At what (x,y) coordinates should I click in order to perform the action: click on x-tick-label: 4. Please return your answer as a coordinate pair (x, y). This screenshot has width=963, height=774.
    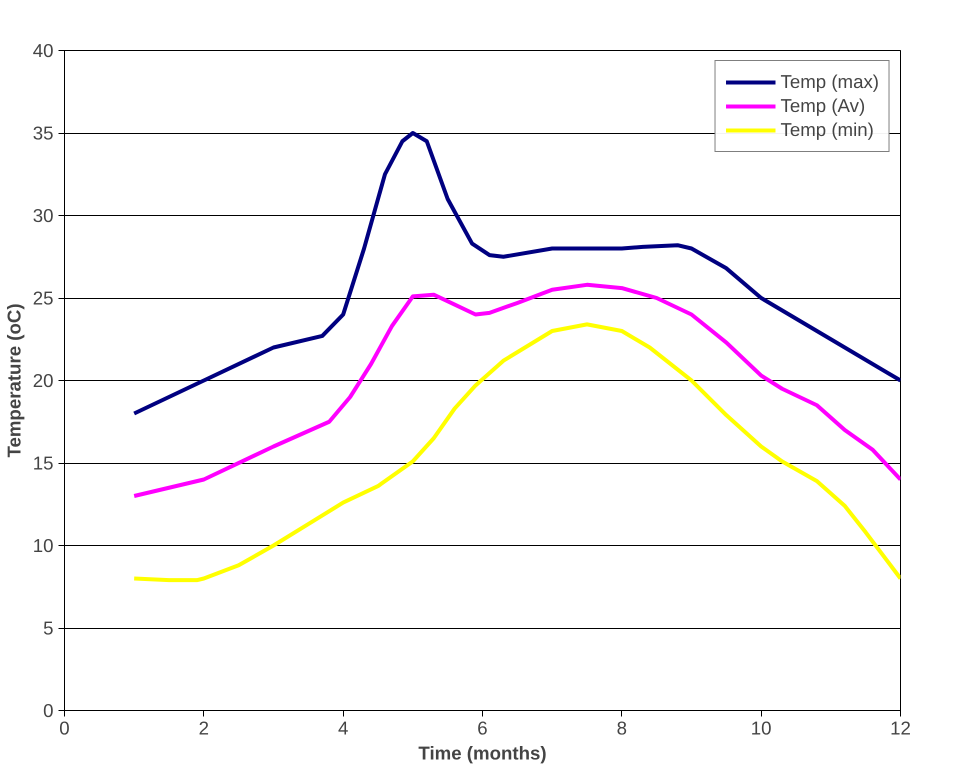
    Looking at the image, I should click on (343, 728).